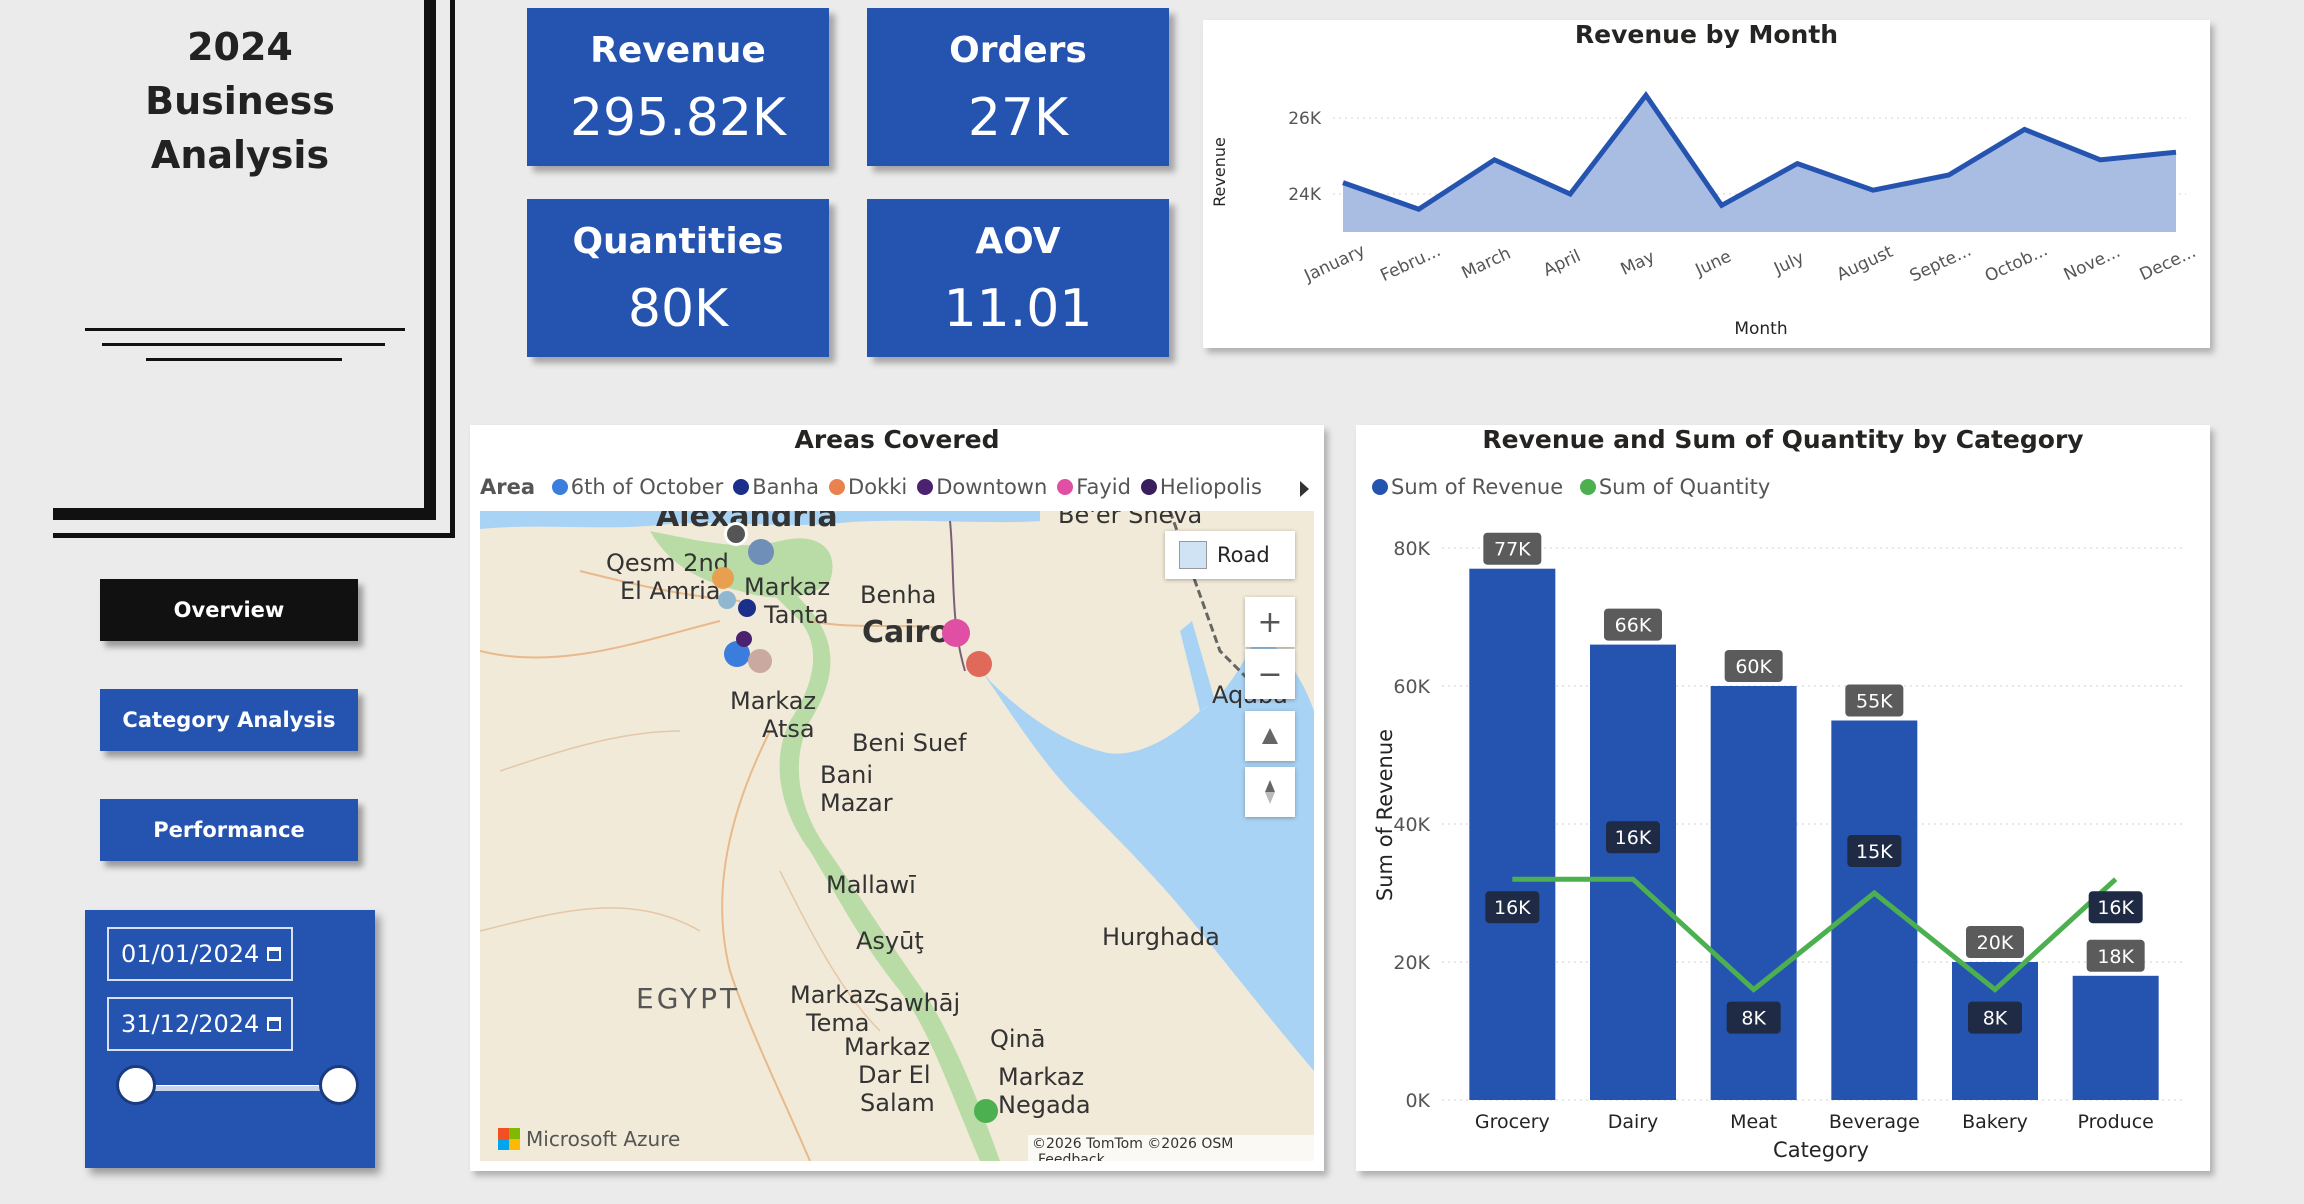 Image resolution: width=2304 pixels, height=1204 pixels. What do you see at coordinates (1201, 487) in the screenshot?
I see `legend-item: Heliopolis` at bounding box center [1201, 487].